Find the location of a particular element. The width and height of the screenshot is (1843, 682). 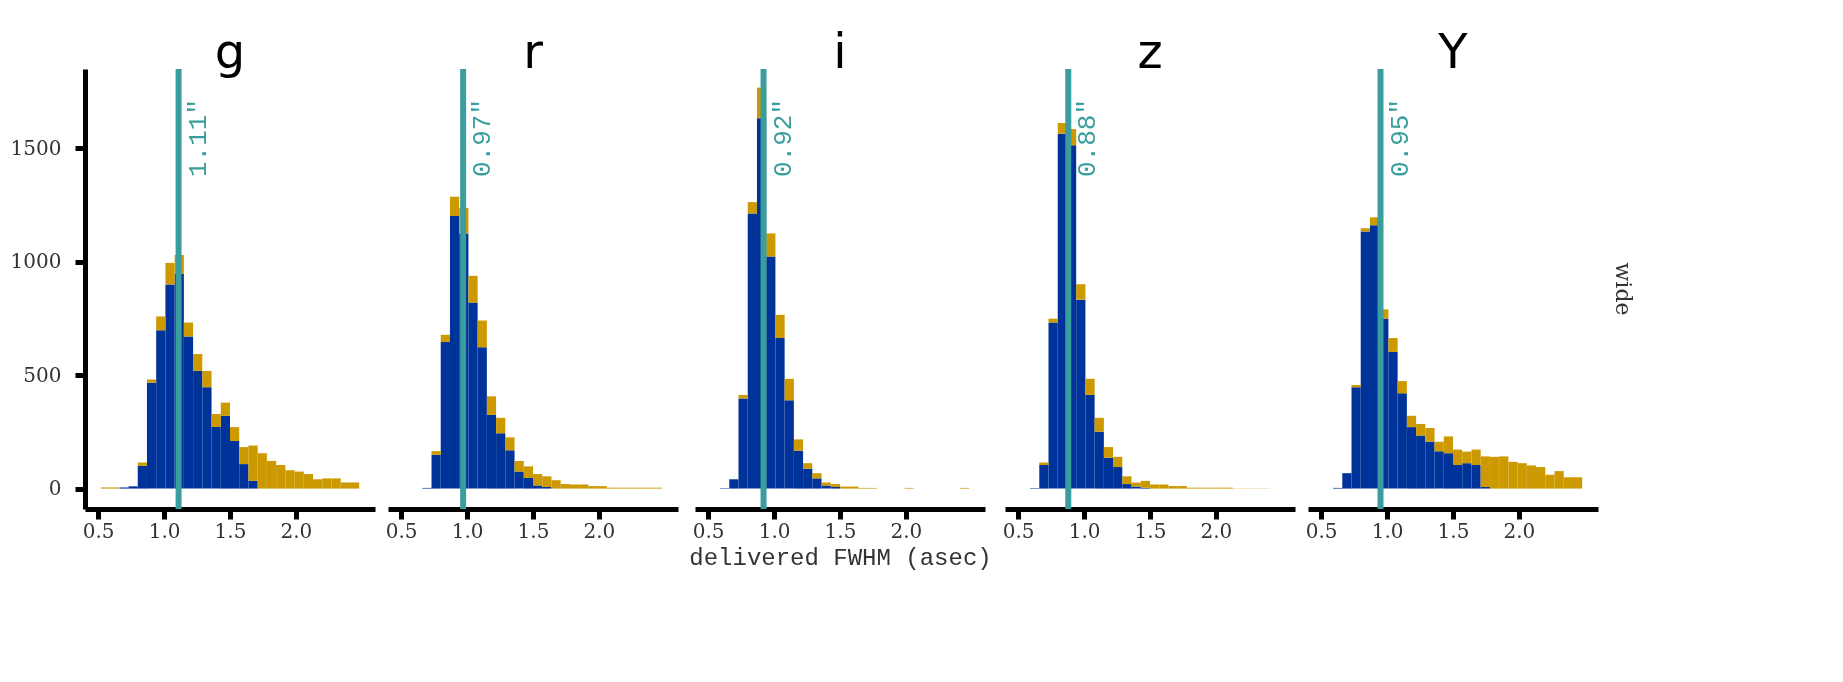

ref-line-label: 0.92" is located at coordinates (783, 138).